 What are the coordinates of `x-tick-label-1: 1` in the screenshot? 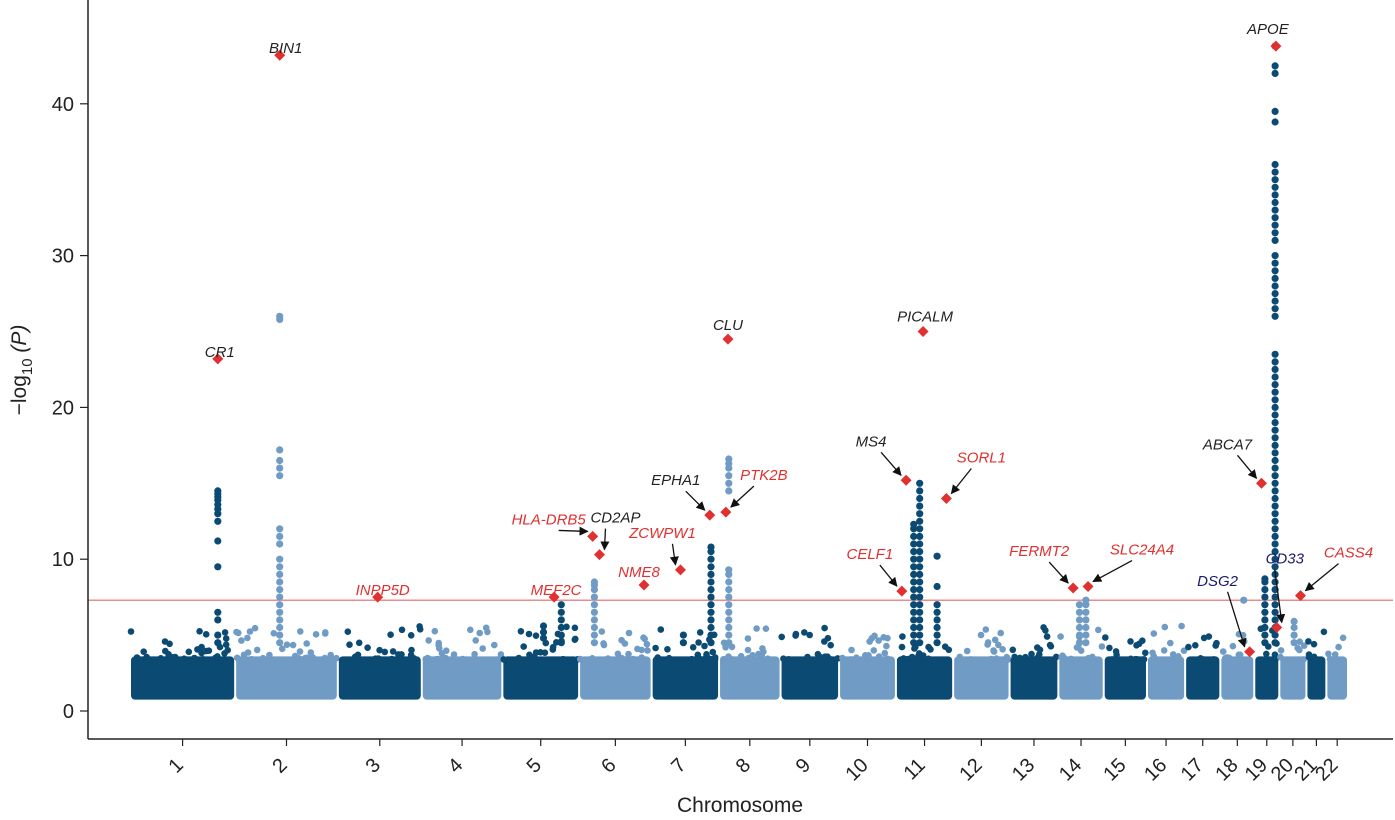 It's located at (175, 765).